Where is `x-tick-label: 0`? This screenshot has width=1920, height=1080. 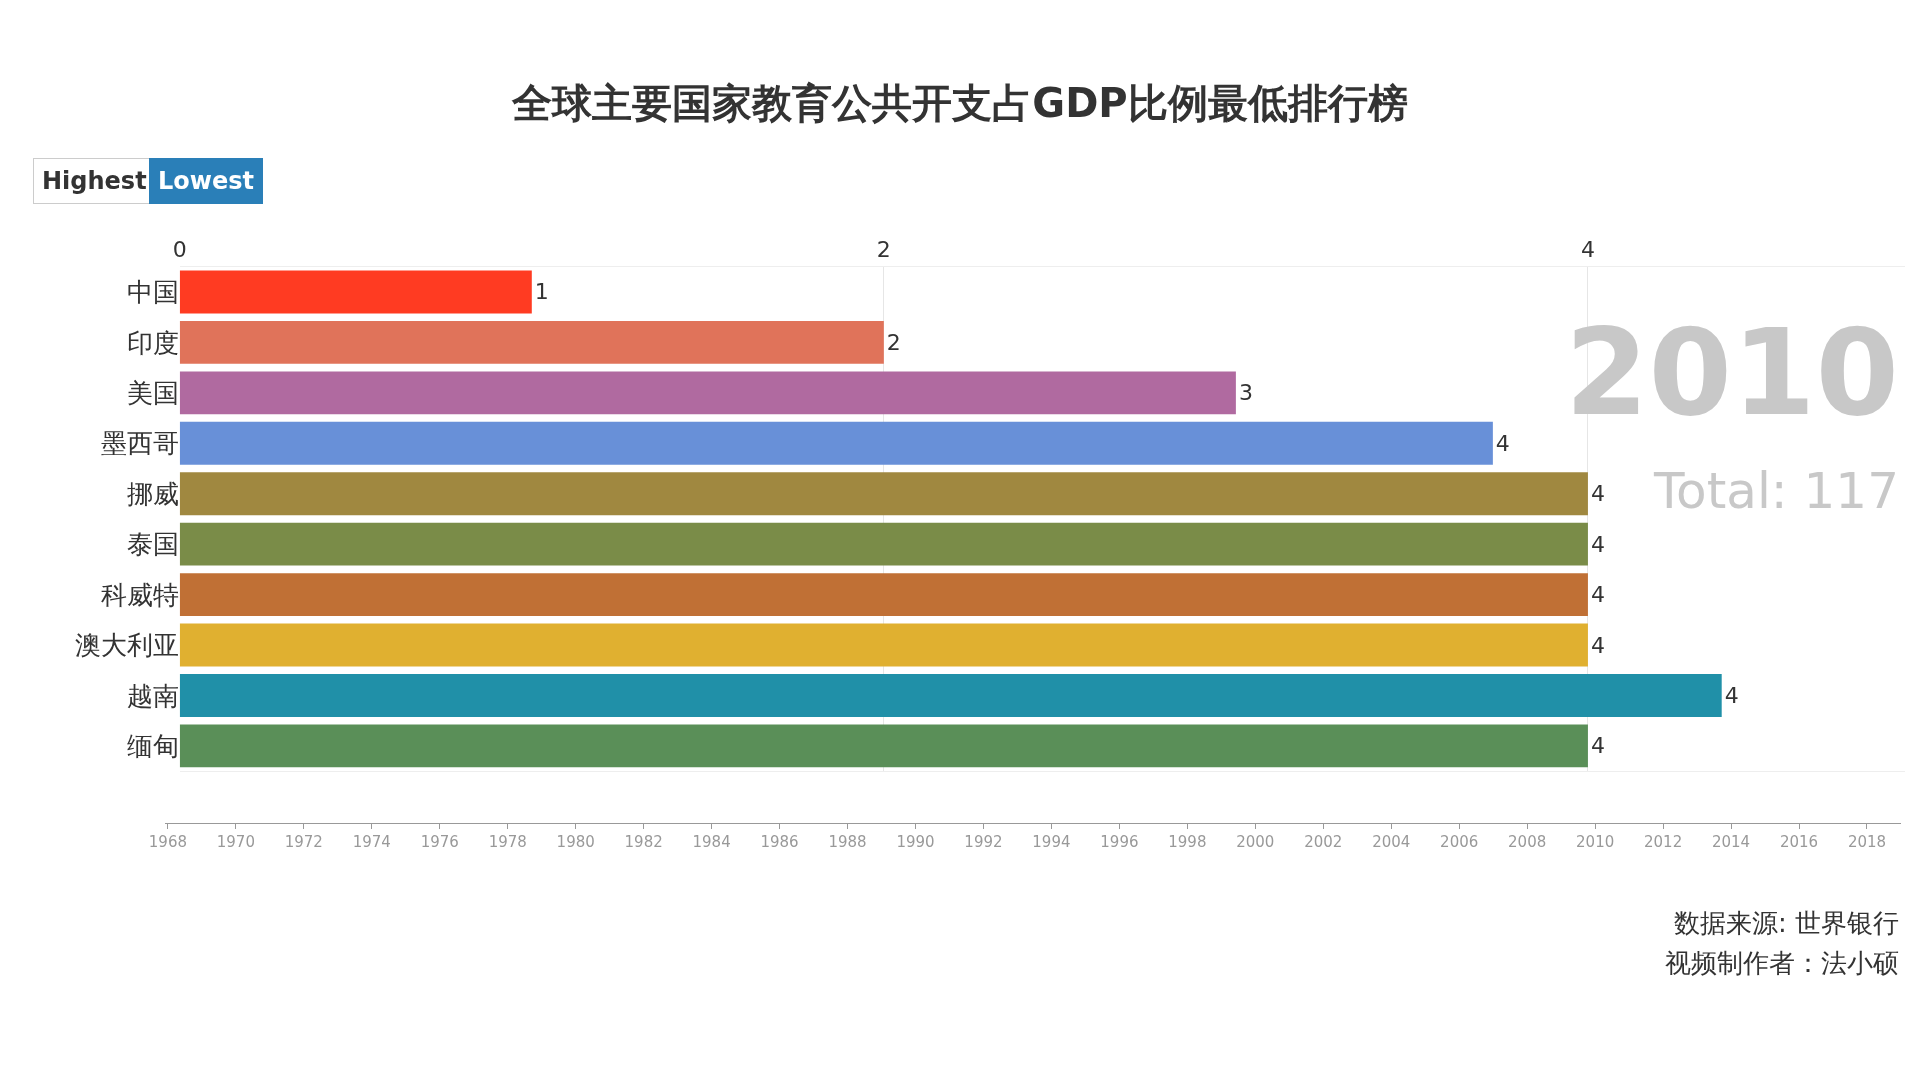
x-tick-label: 0 is located at coordinates (179, 249).